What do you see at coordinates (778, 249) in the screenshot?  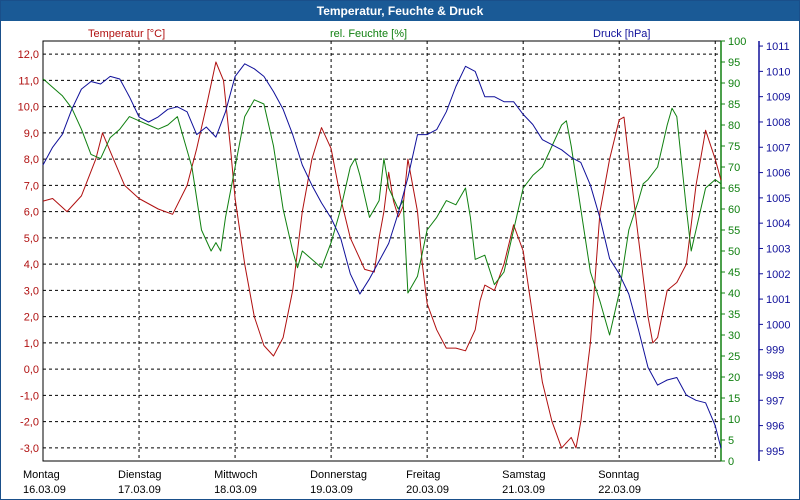 I see `pressure-tick-label: 1003` at bounding box center [778, 249].